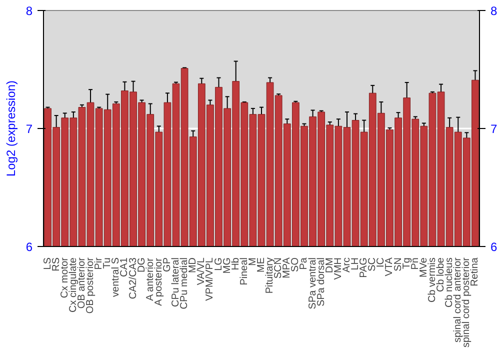 The height and width of the screenshot is (350, 500). What do you see at coordinates (90, 285) in the screenshot?
I see `x-tick-label: OB posterior` at bounding box center [90, 285].